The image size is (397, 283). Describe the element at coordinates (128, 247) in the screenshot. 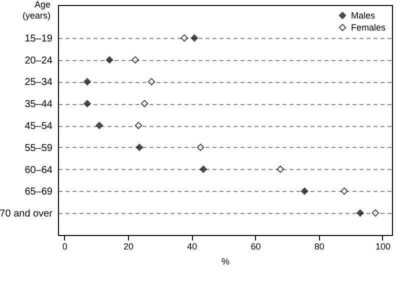

I see `x-tick-label: 20` at that location.